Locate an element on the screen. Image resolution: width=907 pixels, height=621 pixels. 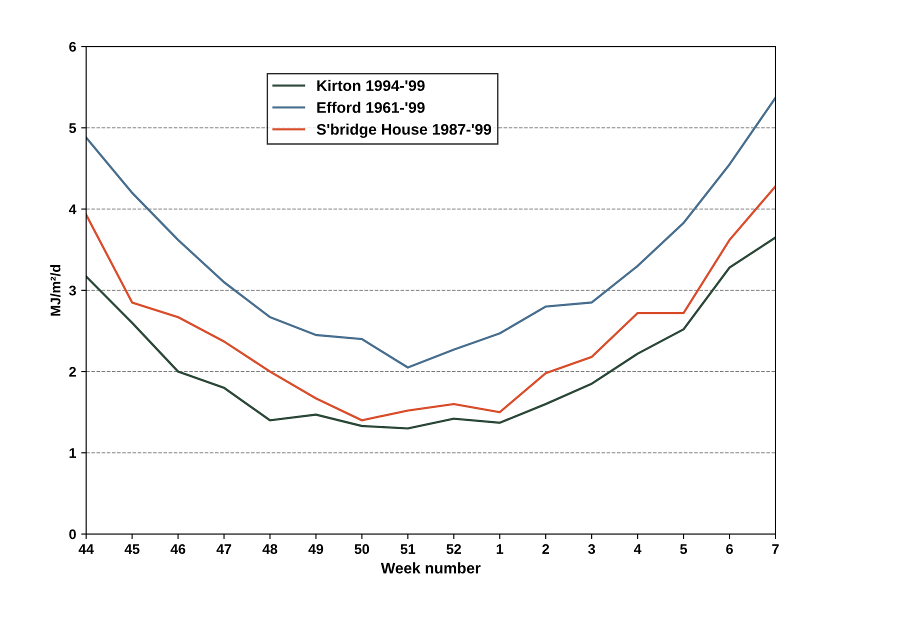
legend-label: S'bridge House 1987-'99 is located at coordinates (404, 131).